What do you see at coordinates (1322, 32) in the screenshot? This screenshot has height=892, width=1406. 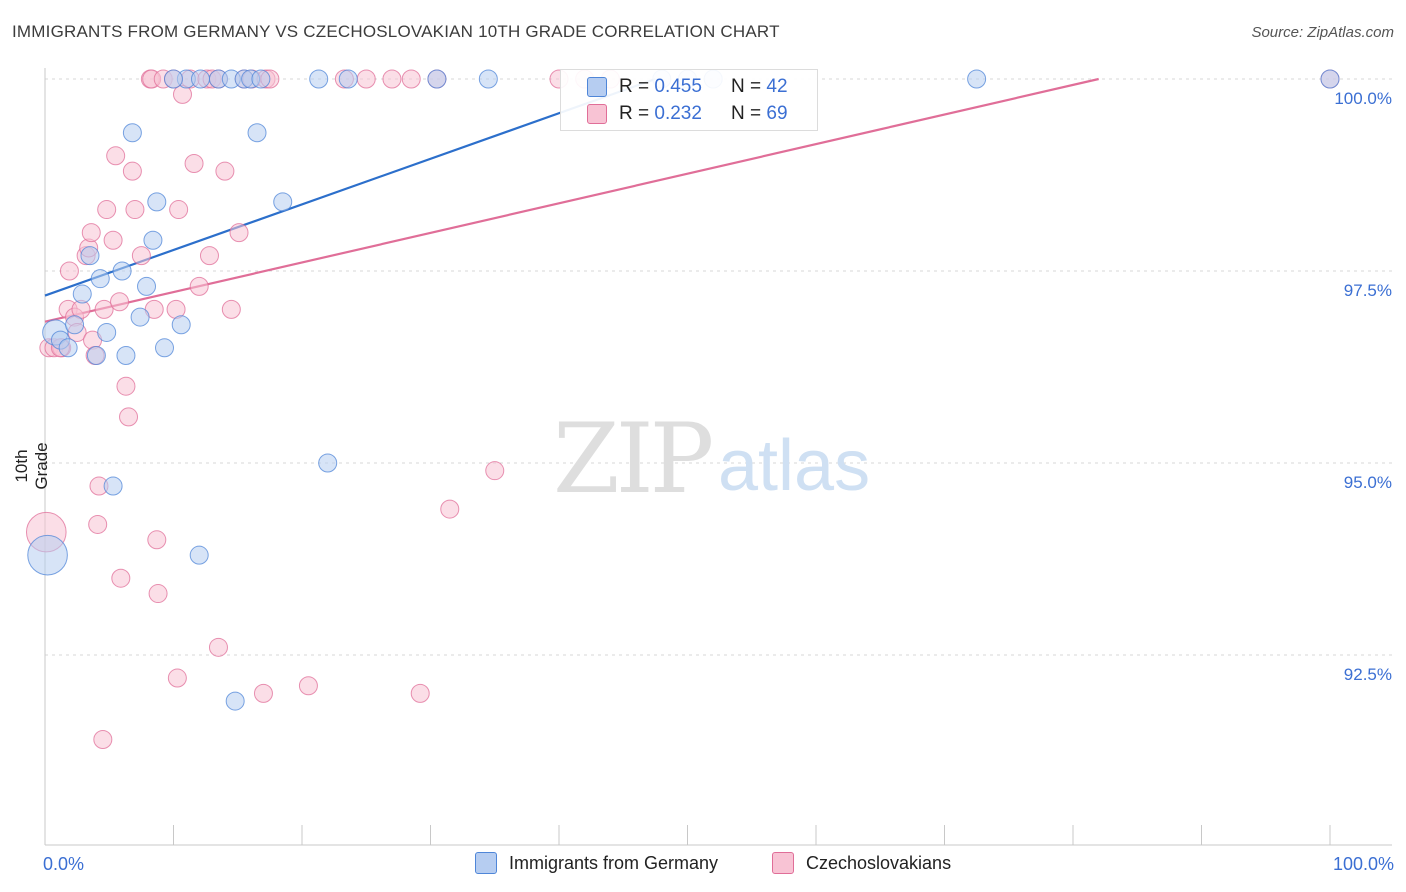 I see `source-label: Source: ZipAtlas.com` at bounding box center [1322, 32].